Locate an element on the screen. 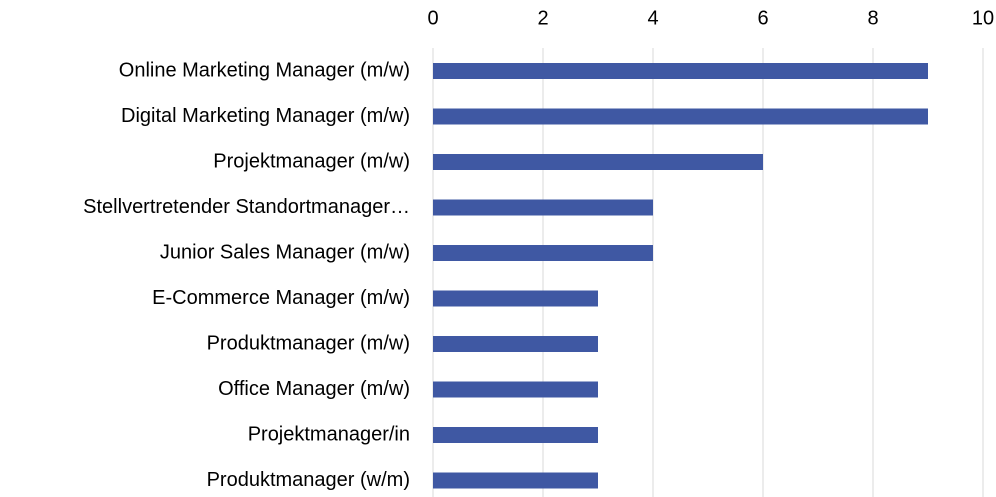 This screenshot has height=497, width=996. x-tick-label: 0 is located at coordinates (432, 18).